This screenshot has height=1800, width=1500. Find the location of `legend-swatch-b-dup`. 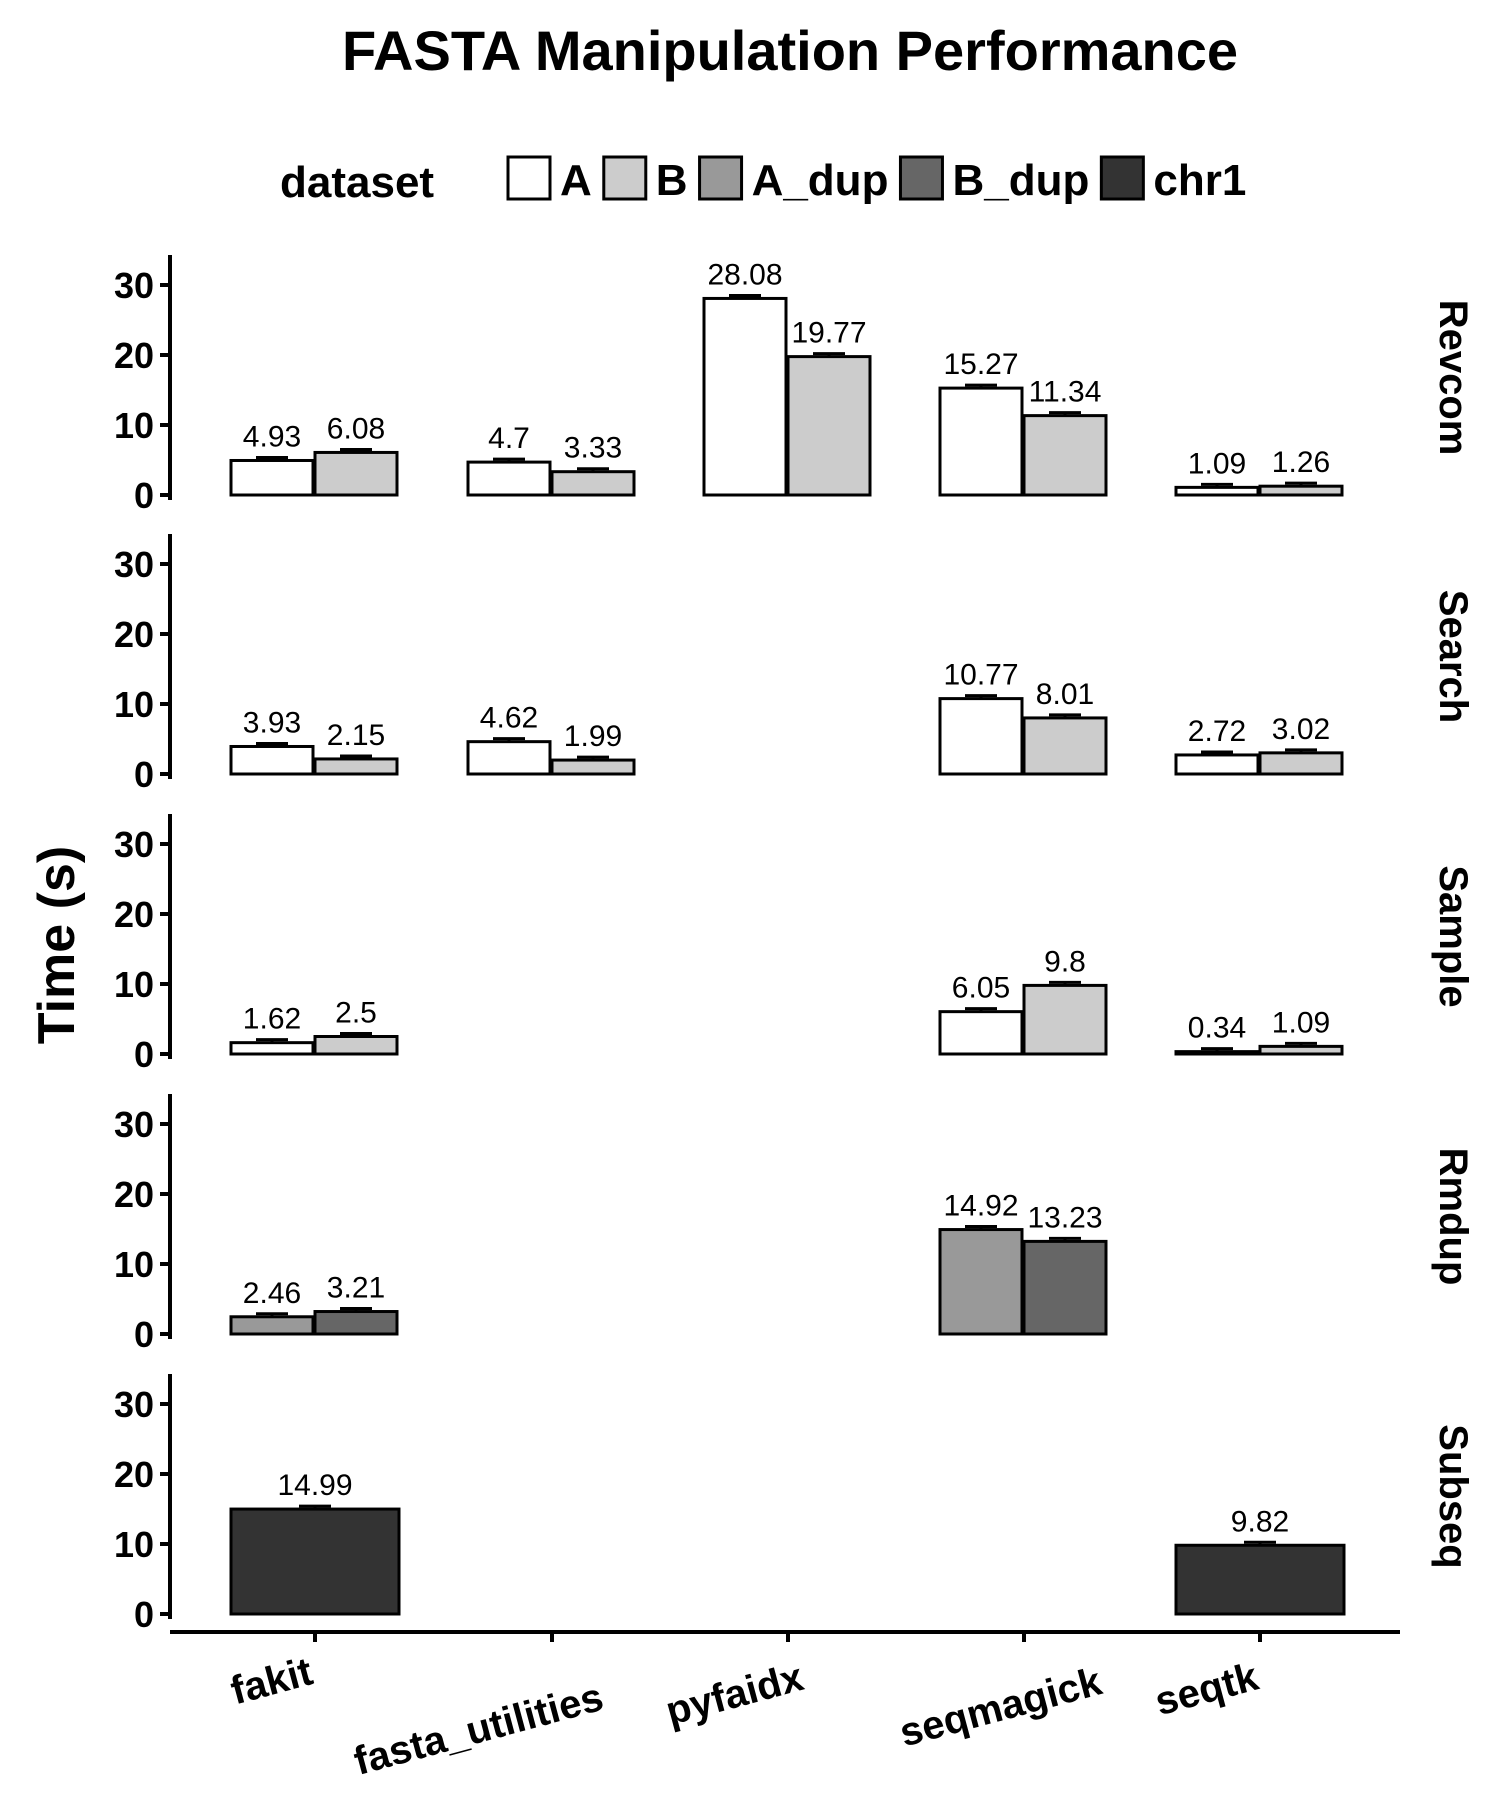

legend-swatch-b-dup is located at coordinates (921, 178).